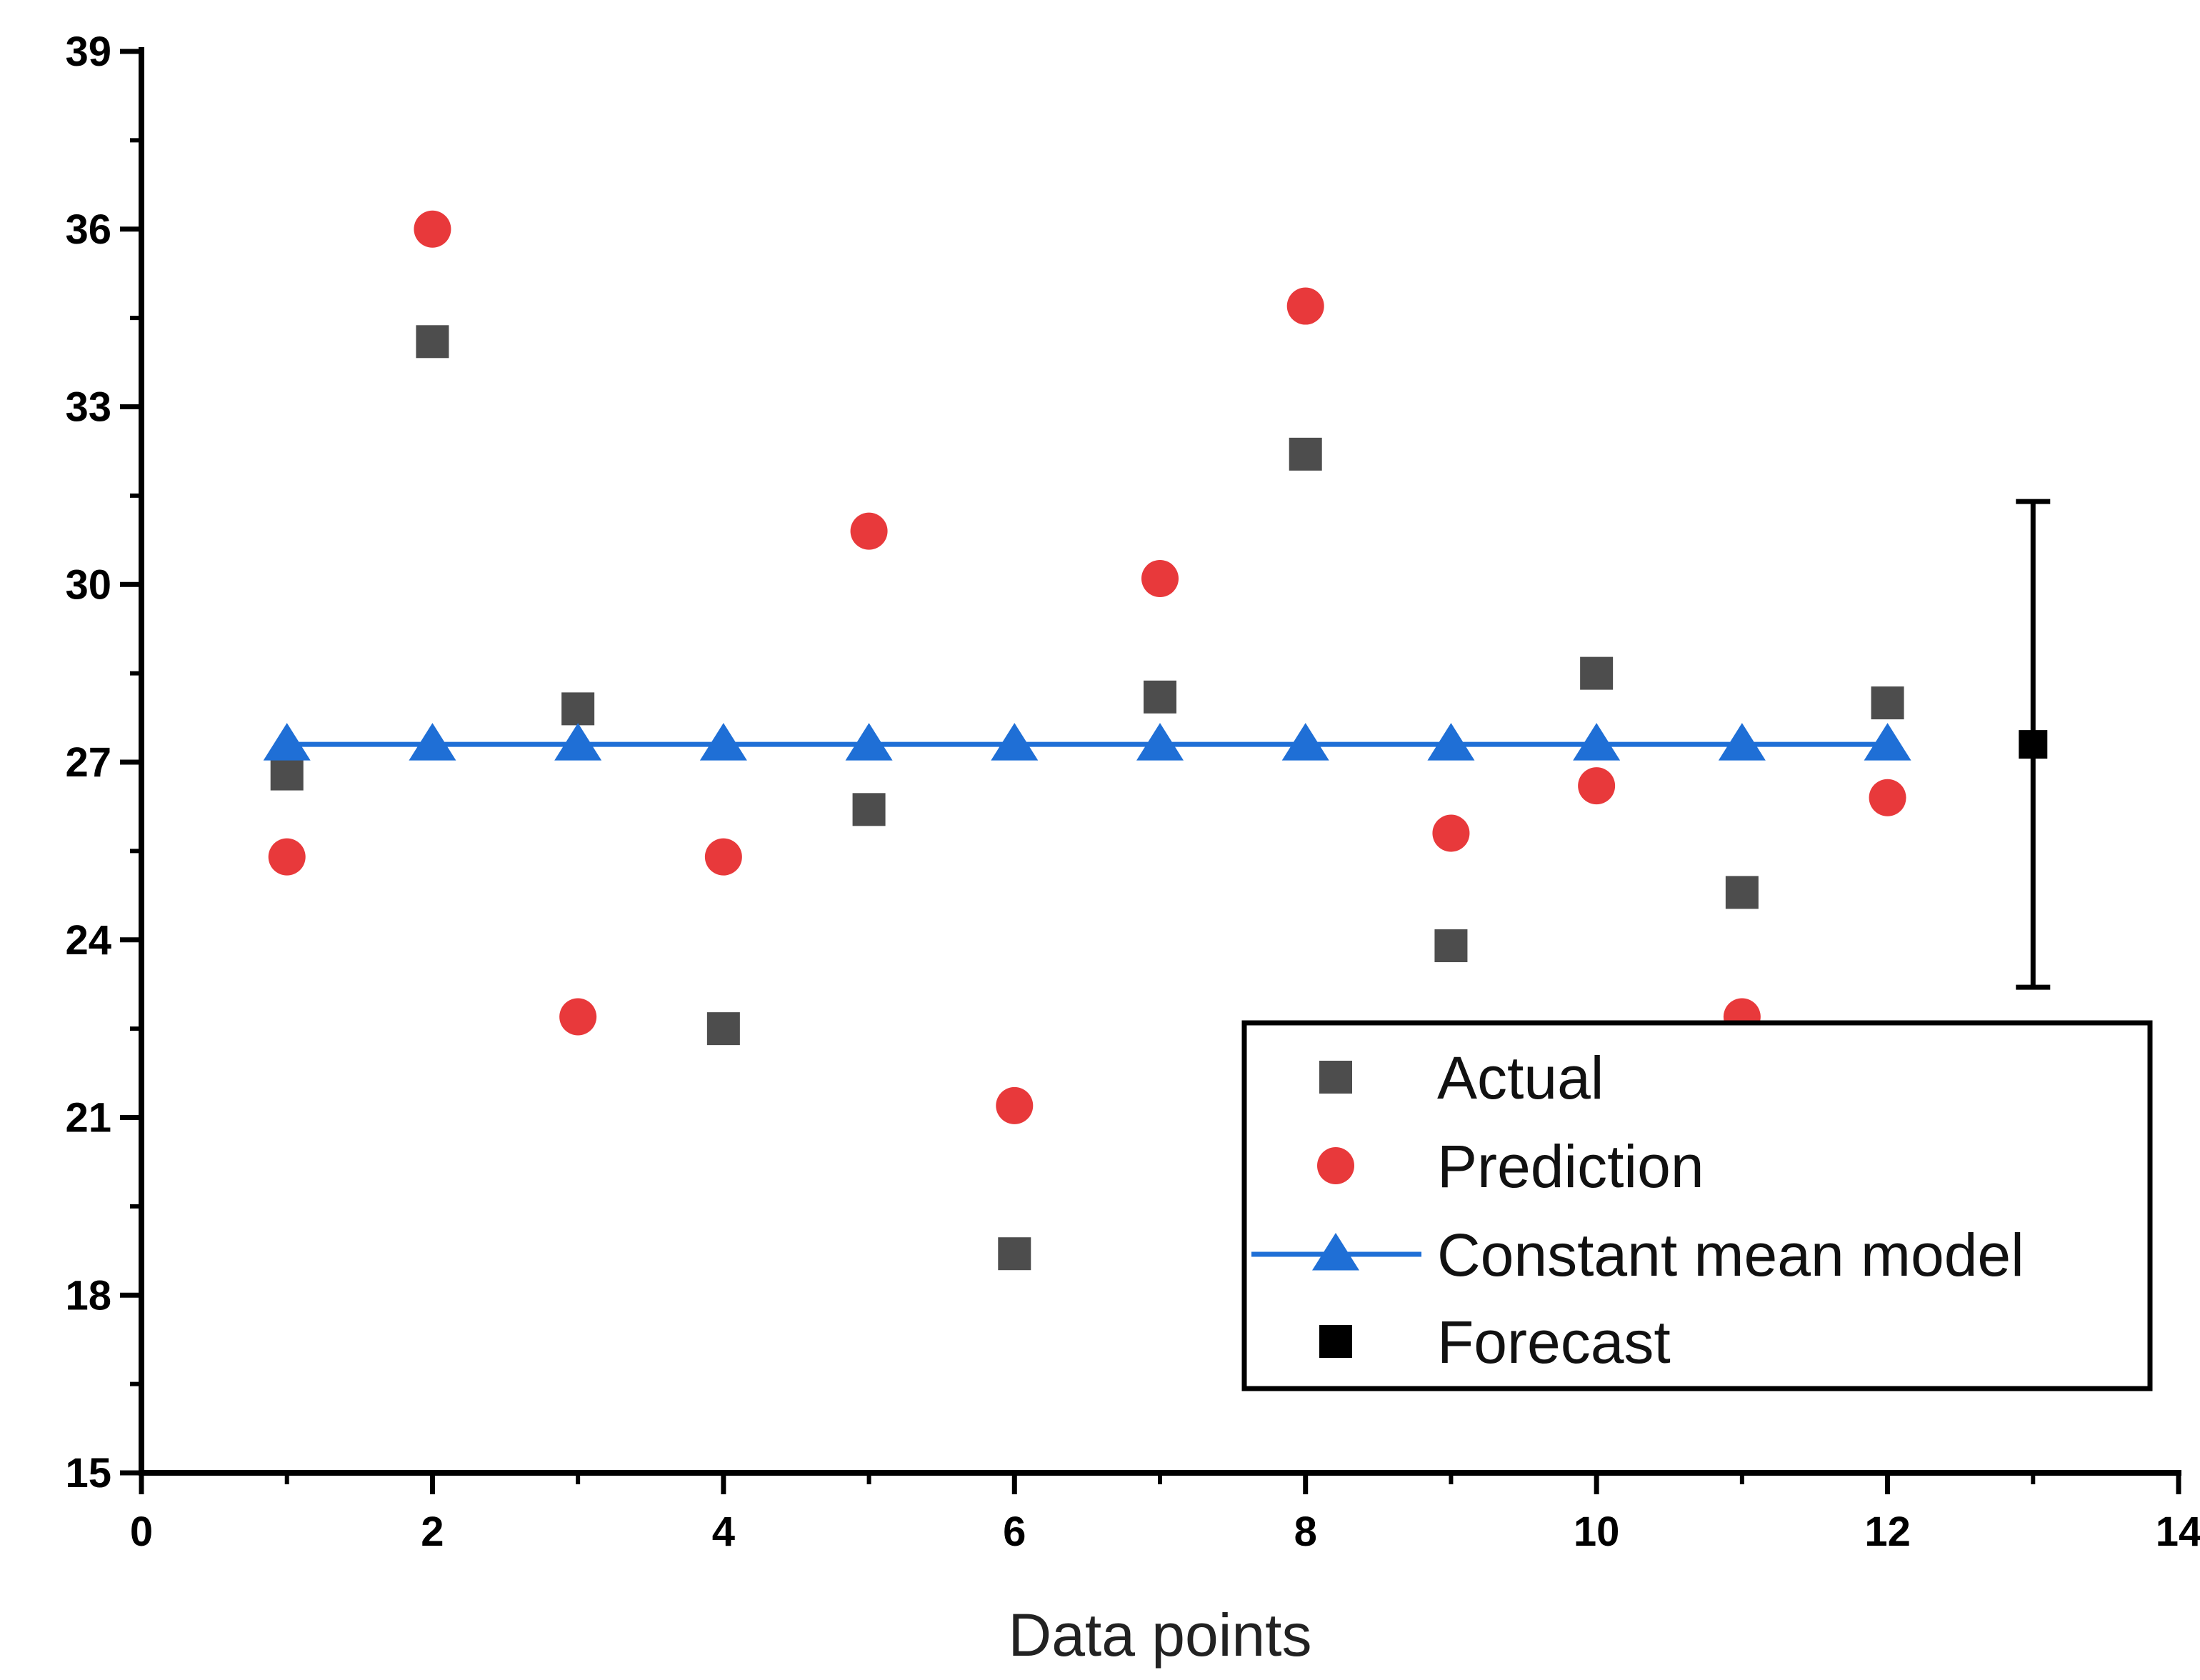  I want to click on x-axis-title: Data points, so click(1160, 1635).